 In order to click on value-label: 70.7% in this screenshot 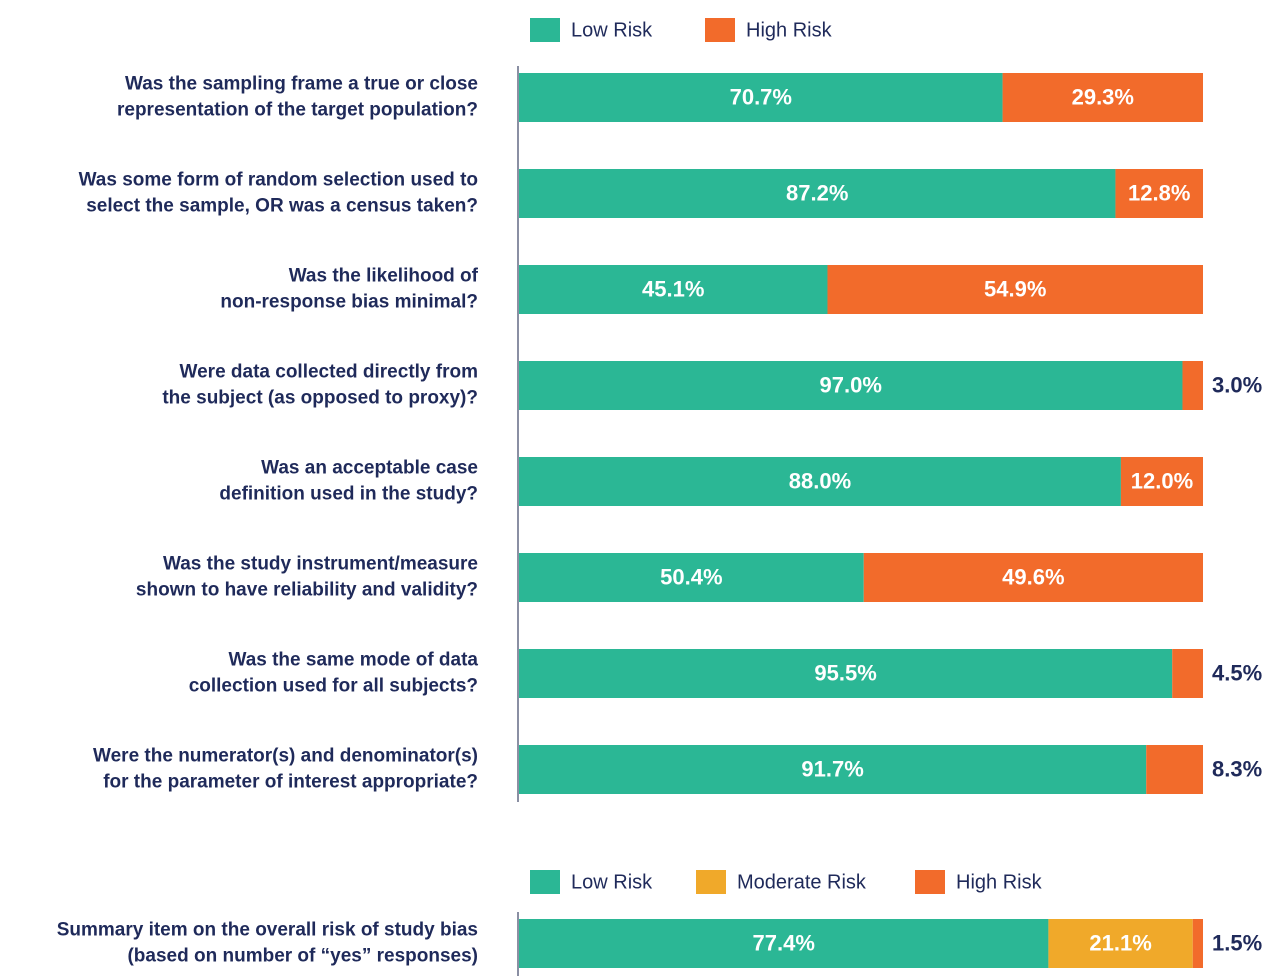, I will do `click(761, 96)`.